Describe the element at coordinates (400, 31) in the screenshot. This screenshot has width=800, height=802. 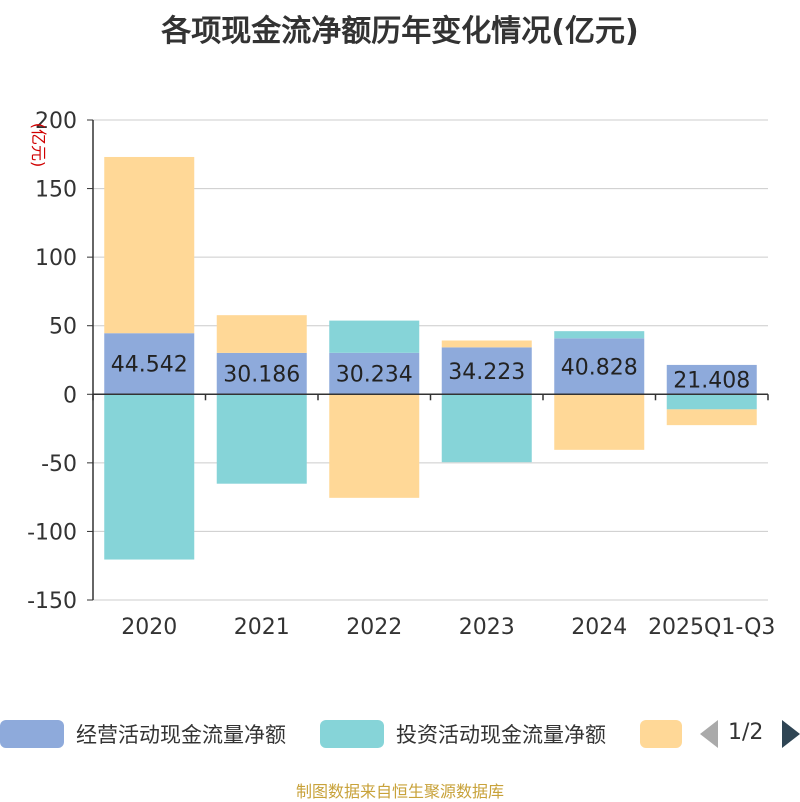
I see `chart-title: 各项现金流净额历年变化情况(亿元)` at that location.